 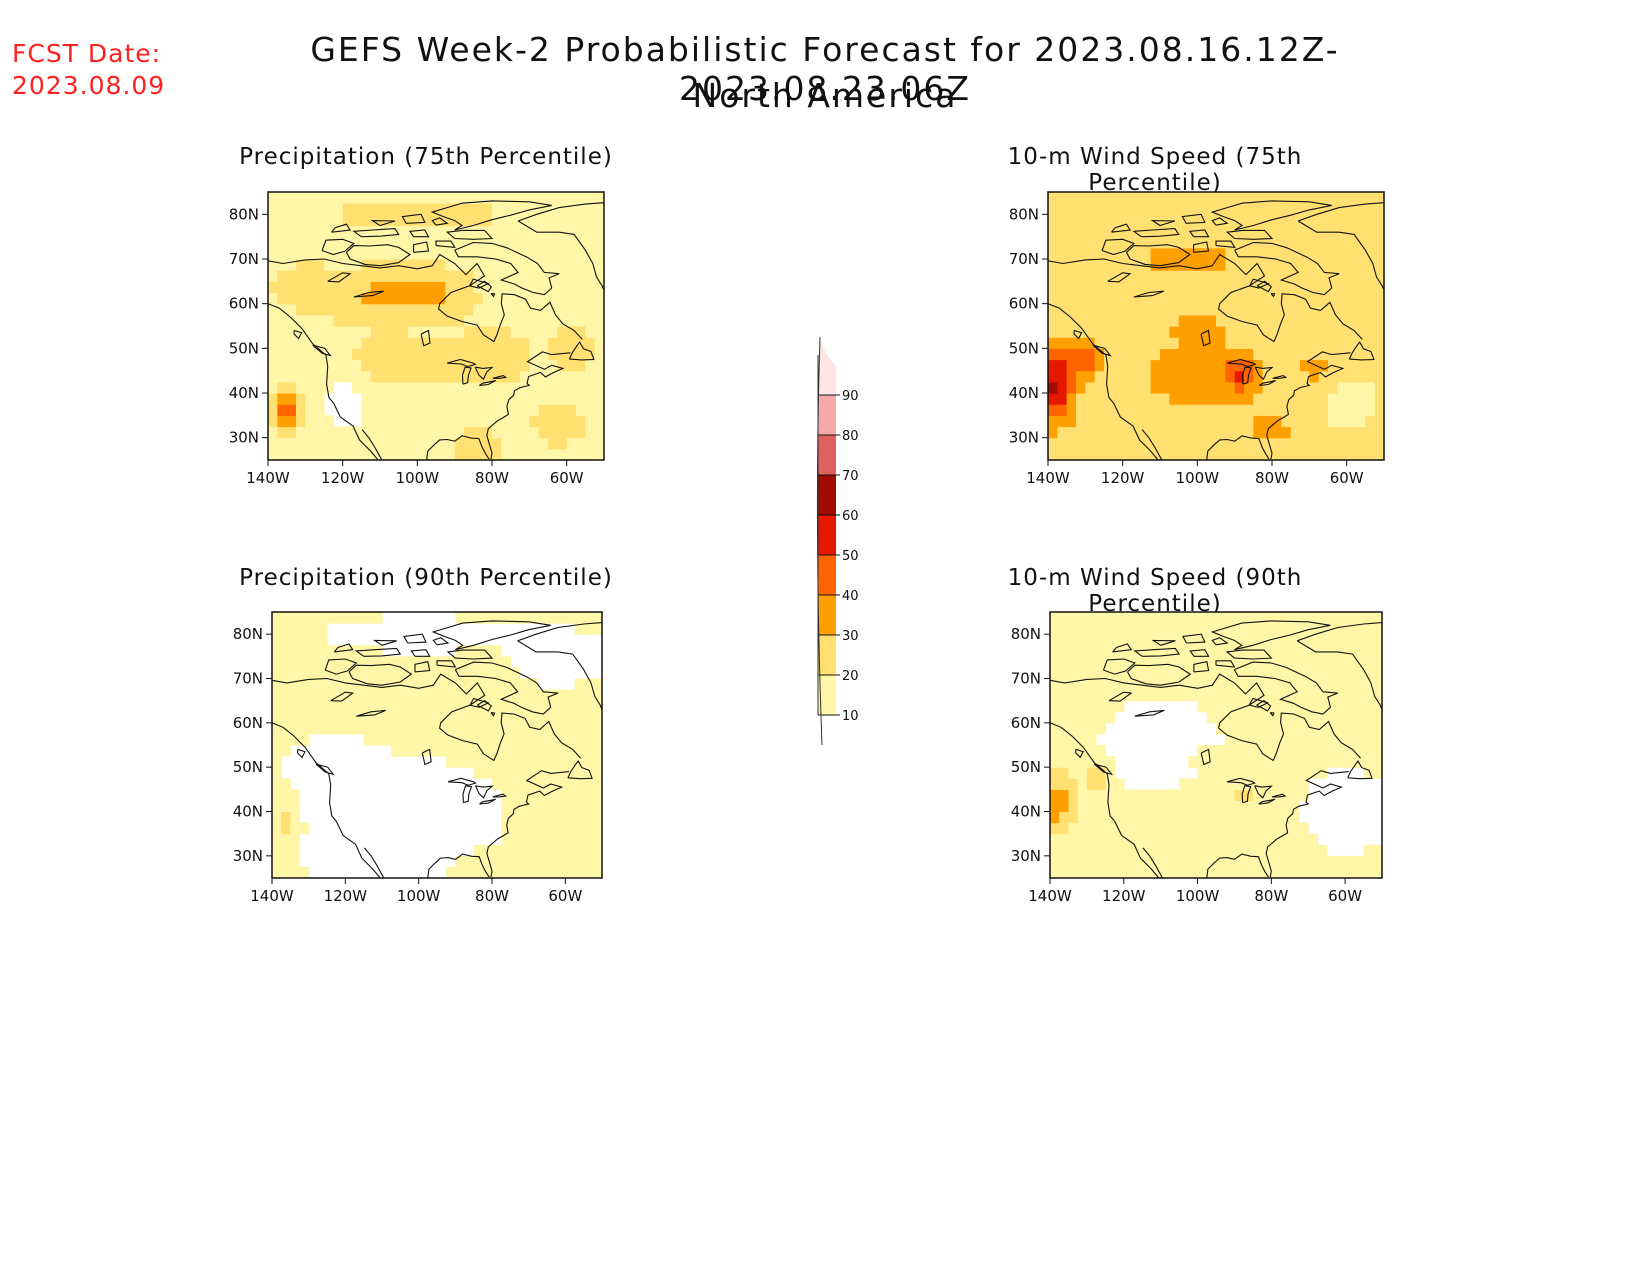 I want to click on fcst-date-label: FCST Date:, so click(x=87, y=53).